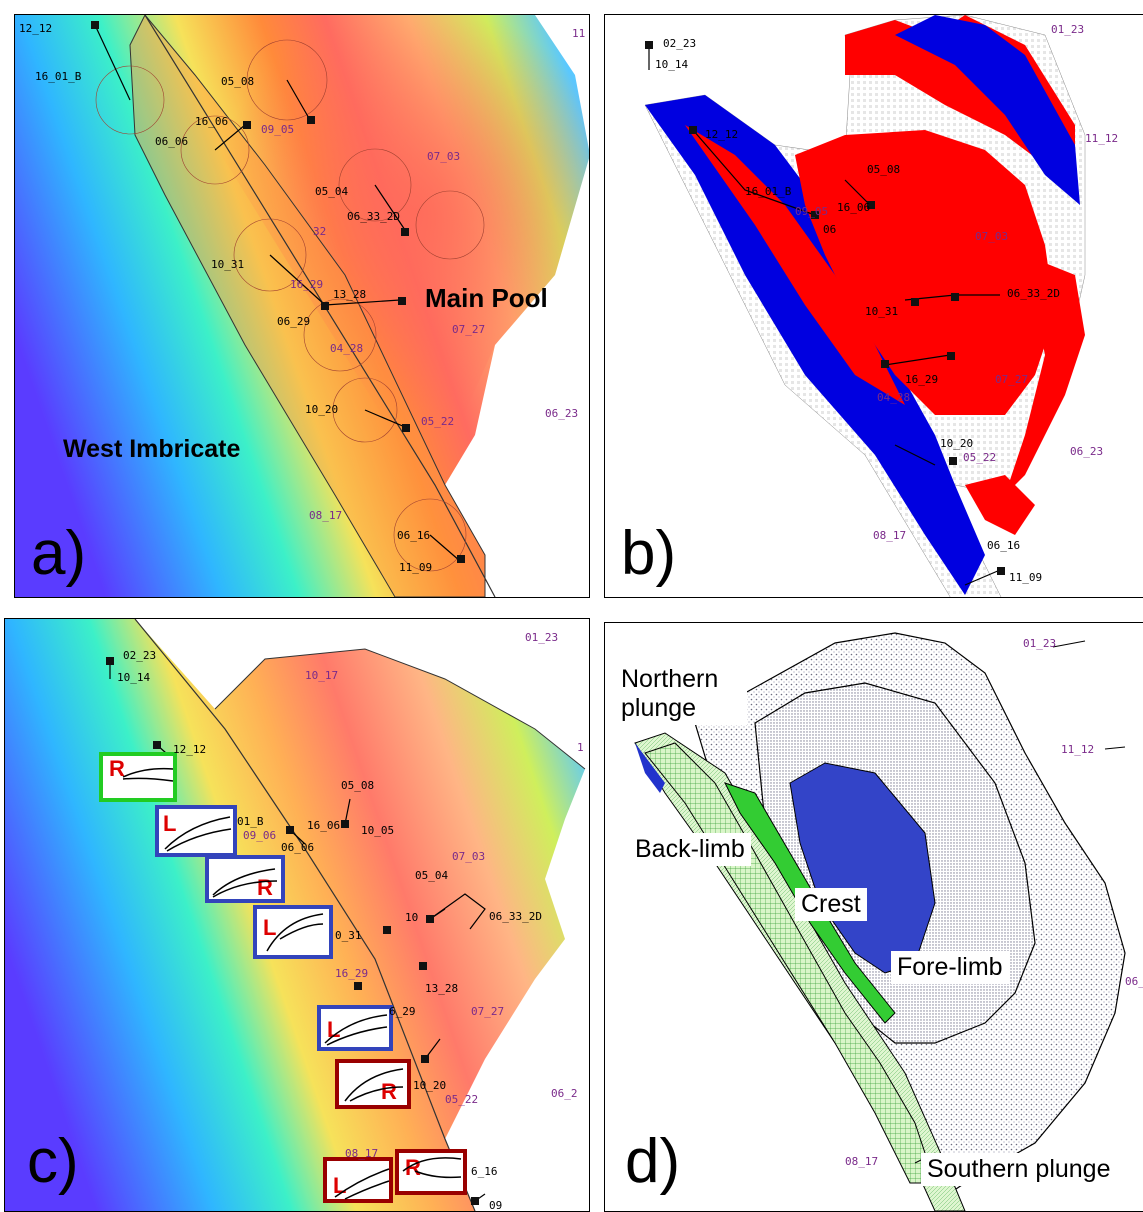 This screenshot has height=1212, width=1143. I want to click on well-label: 1, so click(580, 747).